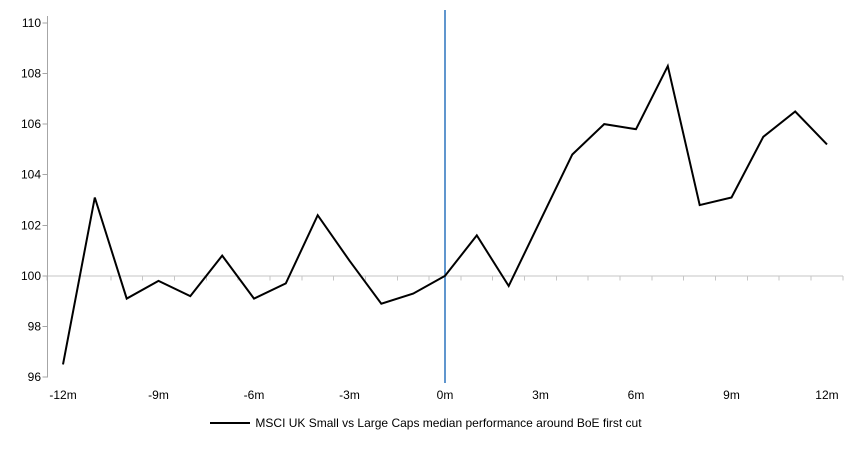  Describe the element at coordinates (636, 395) in the screenshot. I see `x-axis-label: 6m` at that location.